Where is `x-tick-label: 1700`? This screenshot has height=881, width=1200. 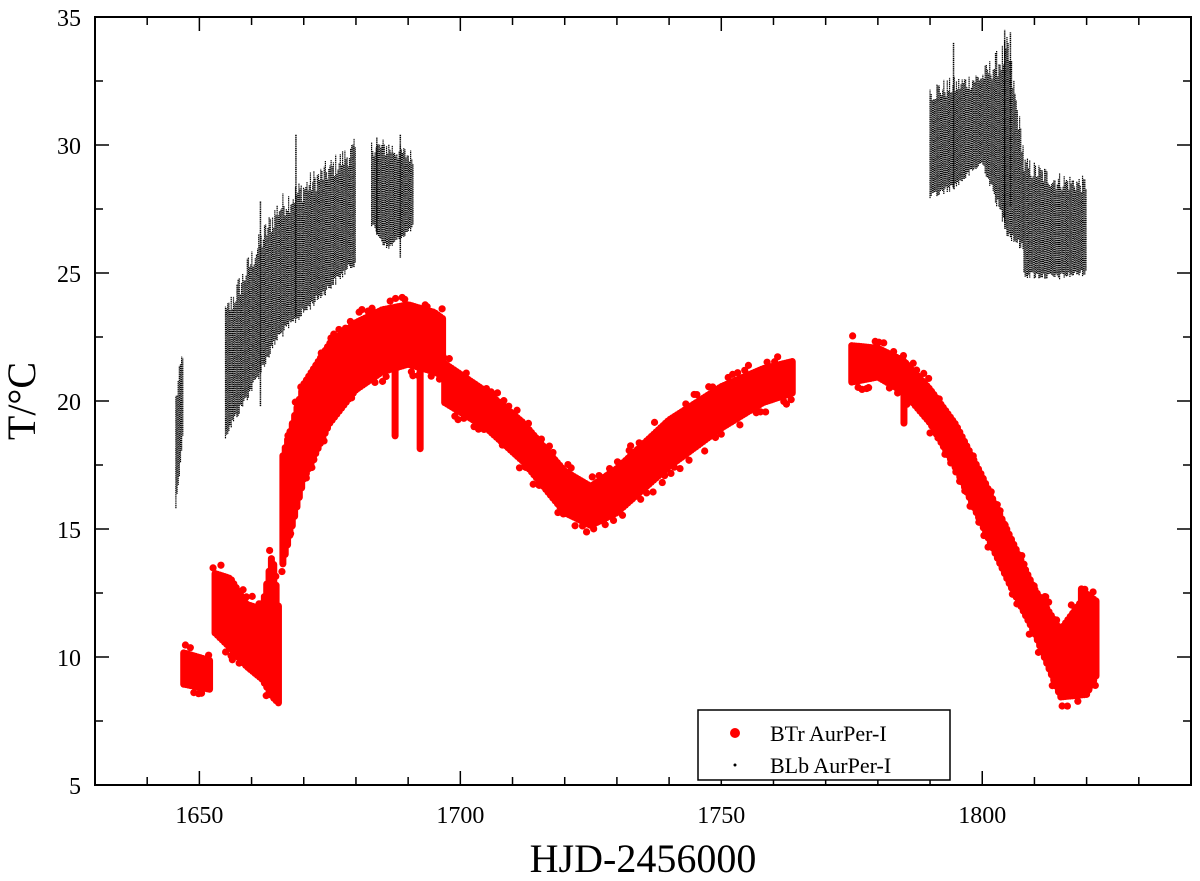
x-tick-label: 1700 is located at coordinates (460, 816).